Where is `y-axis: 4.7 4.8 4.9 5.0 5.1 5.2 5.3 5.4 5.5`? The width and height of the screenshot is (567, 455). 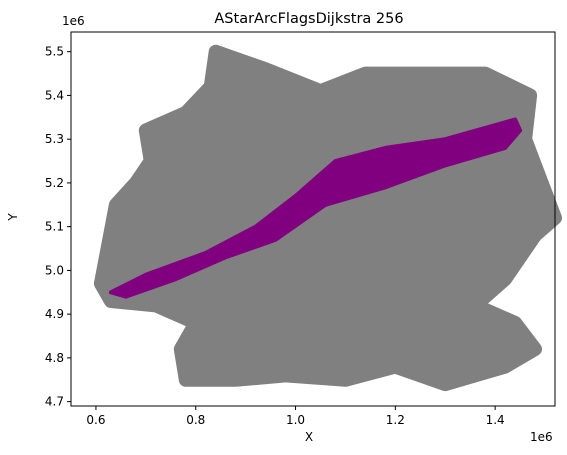 y-axis: 4.7 4.8 4.9 5.0 5.1 5.2 5.3 5.4 5.5 is located at coordinates (58, 227).